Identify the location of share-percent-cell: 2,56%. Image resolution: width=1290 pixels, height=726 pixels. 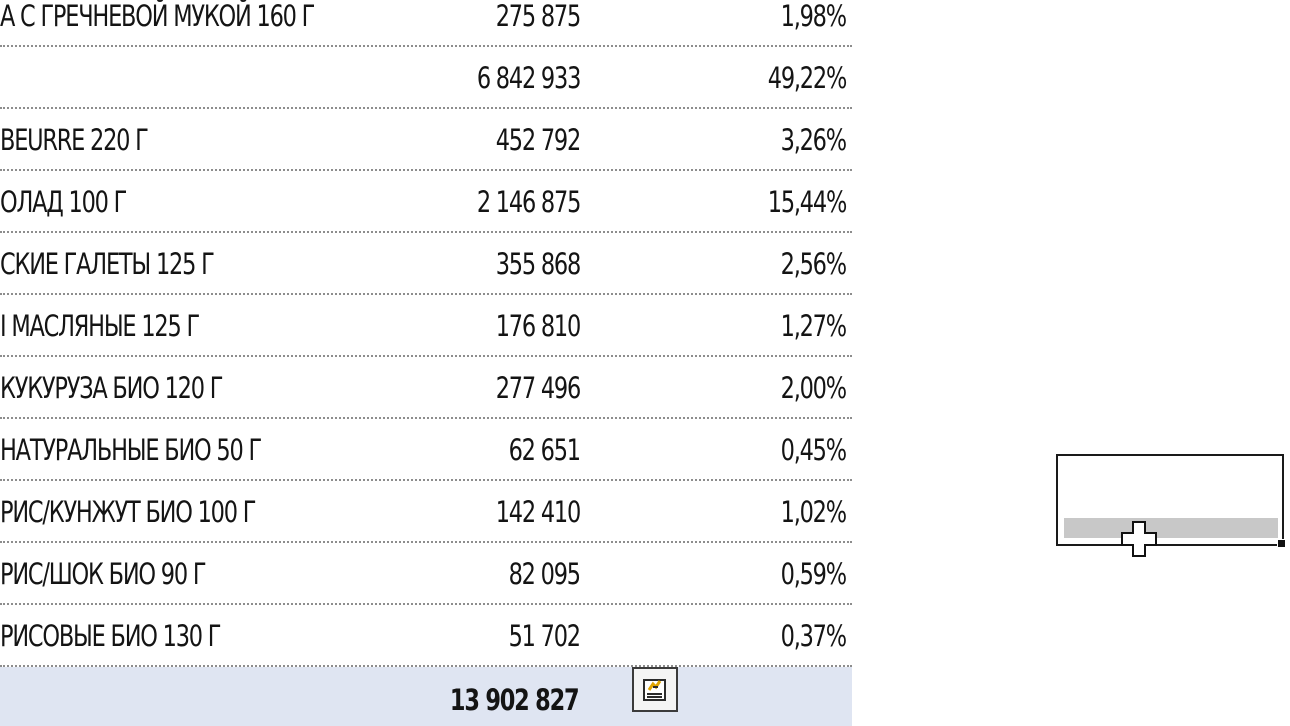
(813, 264).